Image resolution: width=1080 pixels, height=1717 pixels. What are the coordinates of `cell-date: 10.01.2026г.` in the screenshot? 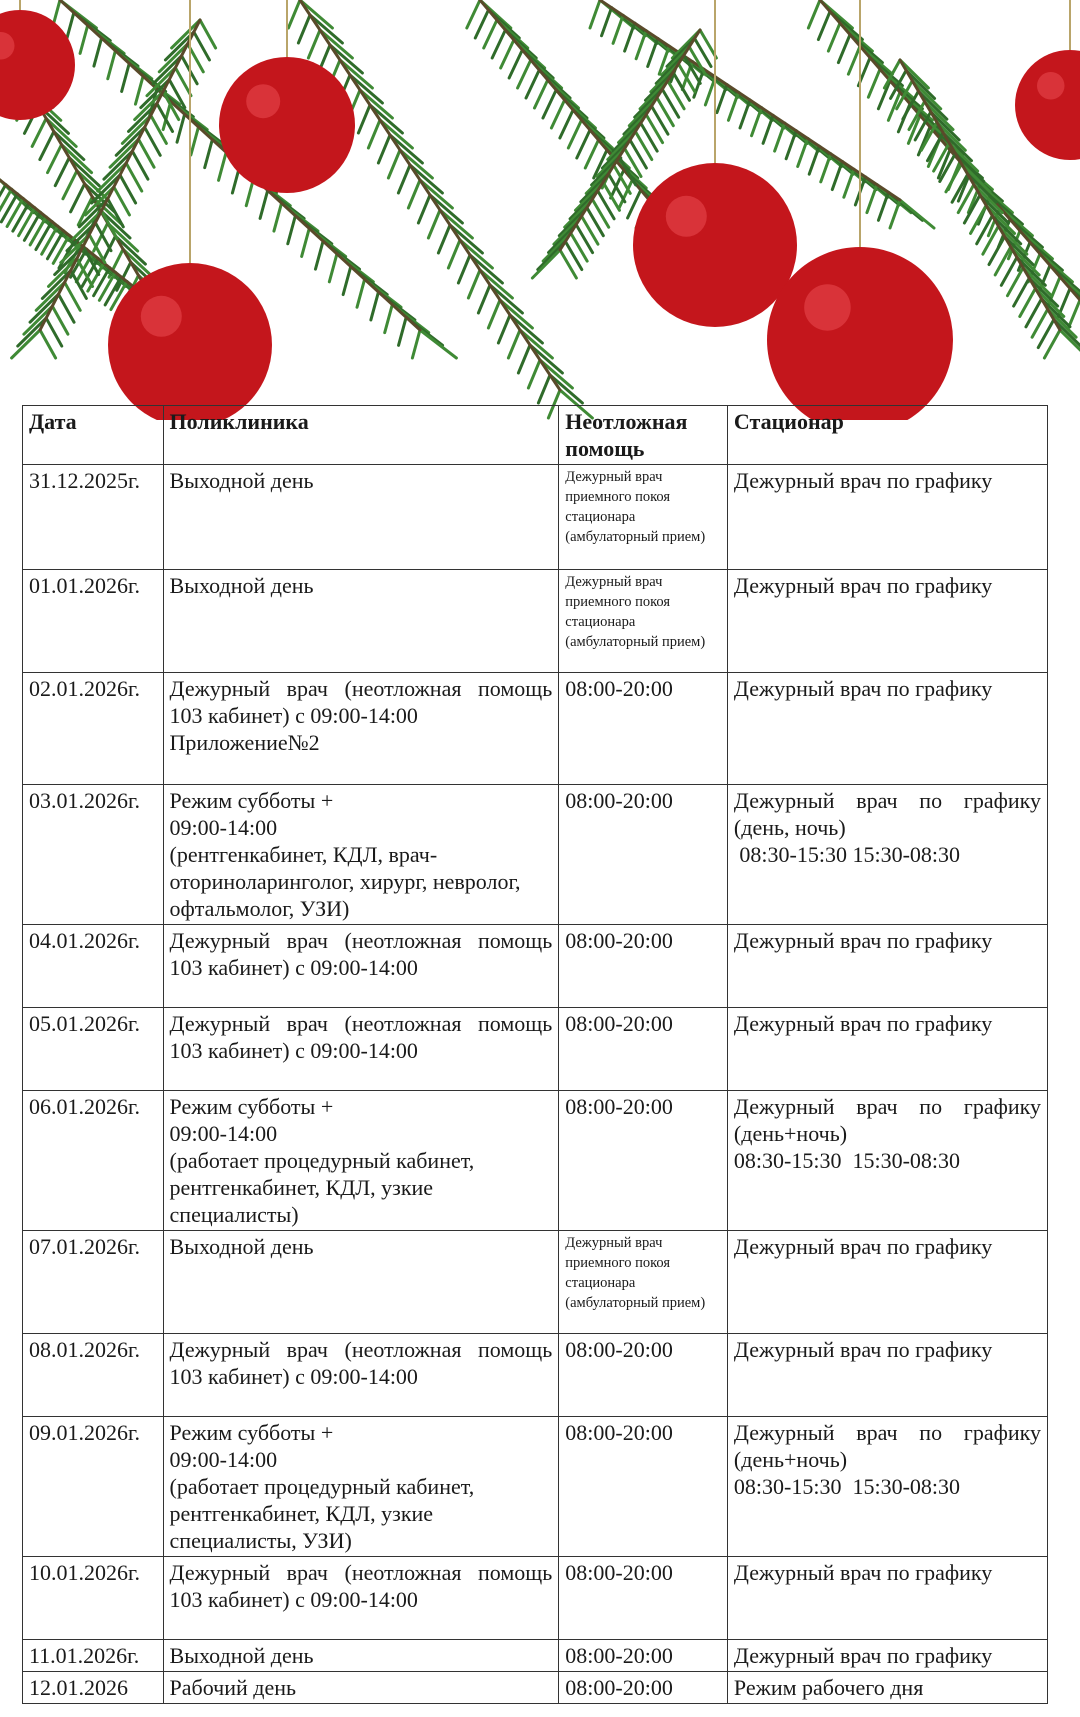 It's located at (93, 1598).